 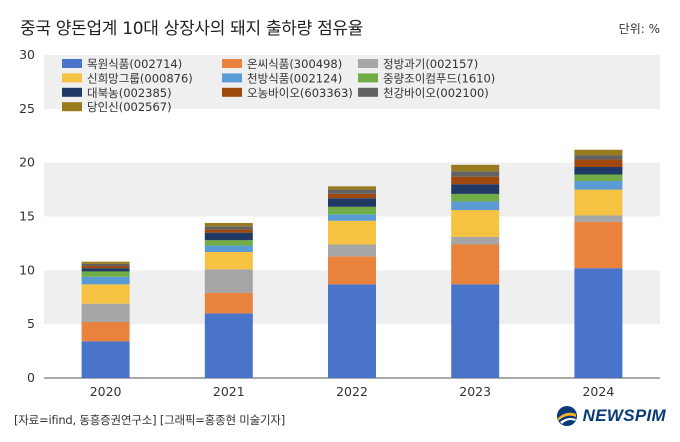 What do you see at coordinates (27, 216) in the screenshot?
I see `y-tick-label: 15` at bounding box center [27, 216].